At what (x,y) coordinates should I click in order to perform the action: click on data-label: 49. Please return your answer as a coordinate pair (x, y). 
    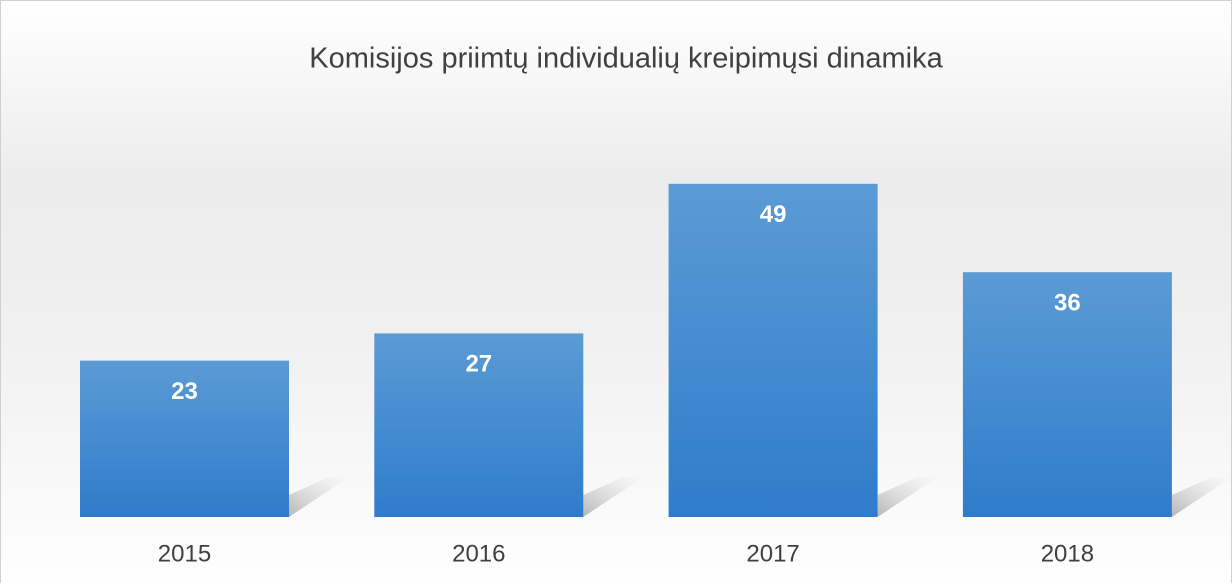
    Looking at the image, I should click on (773, 214).